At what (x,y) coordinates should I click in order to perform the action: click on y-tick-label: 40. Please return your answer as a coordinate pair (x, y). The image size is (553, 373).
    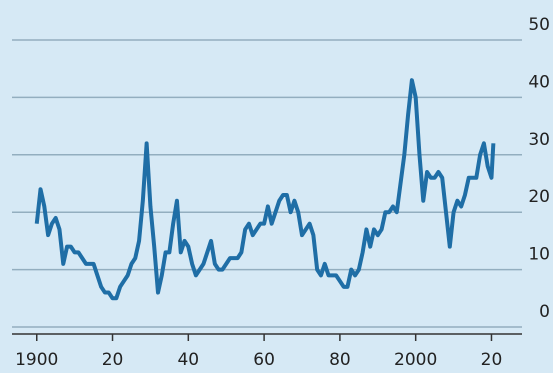
    Looking at the image, I should click on (539, 82).